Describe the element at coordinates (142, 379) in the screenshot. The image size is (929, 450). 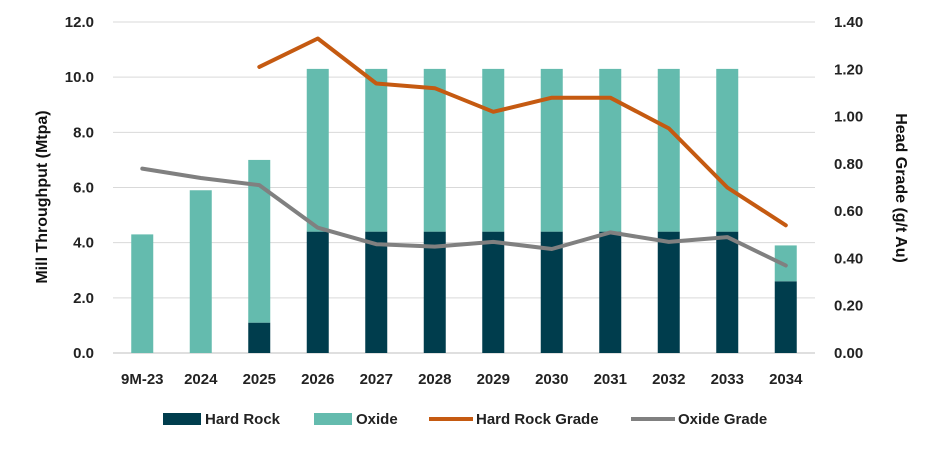
I see `category-tick-label: 9M-23` at that location.